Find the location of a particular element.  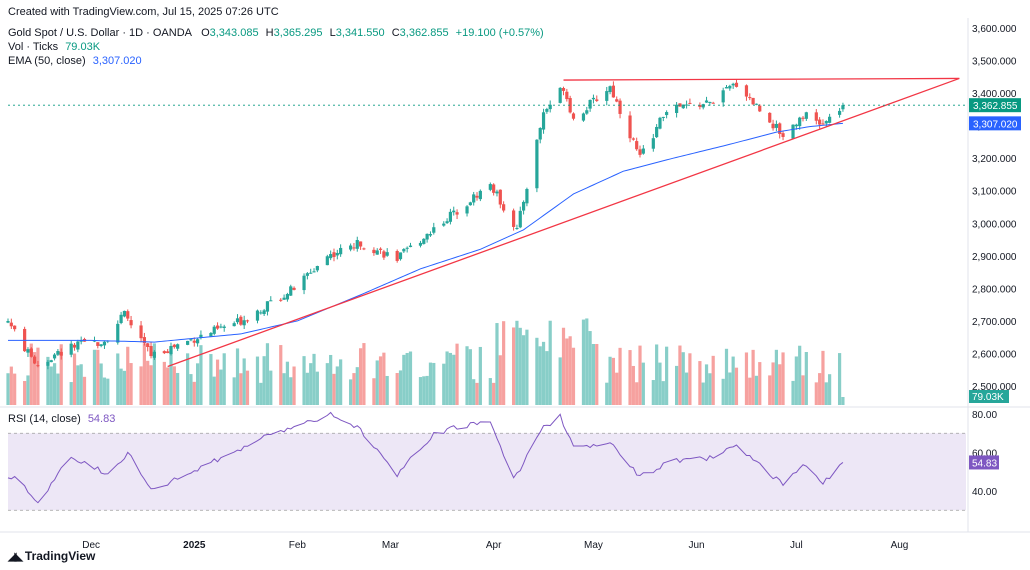

price-tick-label: 2,700.000 is located at coordinates (994, 322).